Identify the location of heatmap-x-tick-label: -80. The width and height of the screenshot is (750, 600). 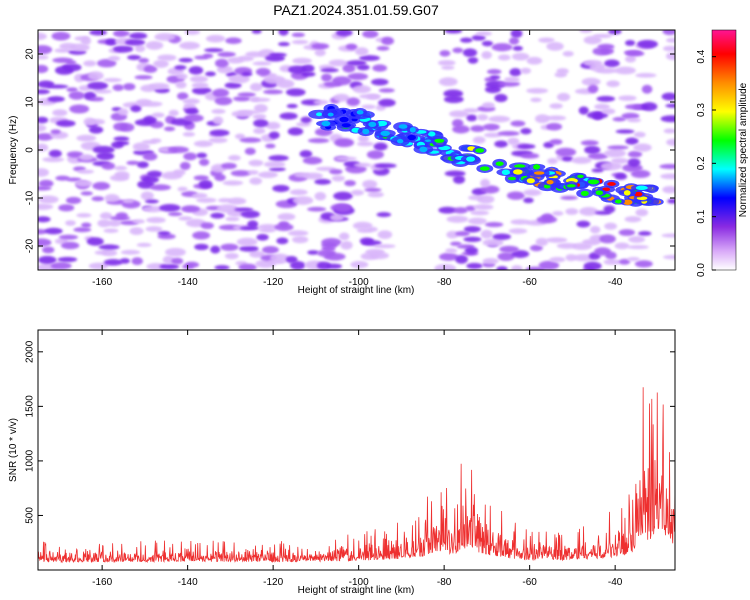
(444, 282).